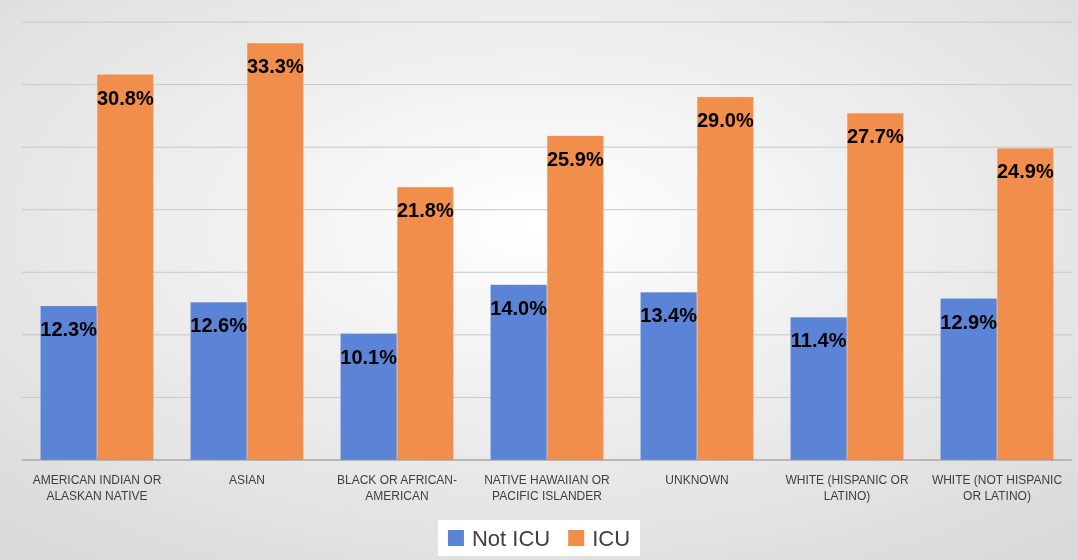 This screenshot has height=560, width=1078. I want to click on data-label: 12.3%, so click(69, 329).